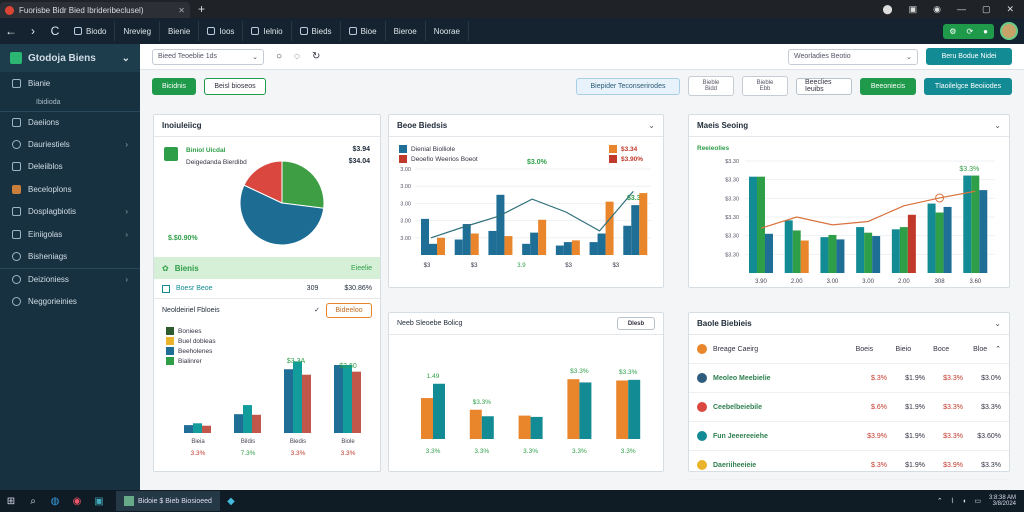 Image resolution: width=1024 pixels, height=512 pixels. What do you see at coordinates (968, 31) in the screenshot?
I see `status-pill: ⚙ ⟳ ●` at bounding box center [968, 31].